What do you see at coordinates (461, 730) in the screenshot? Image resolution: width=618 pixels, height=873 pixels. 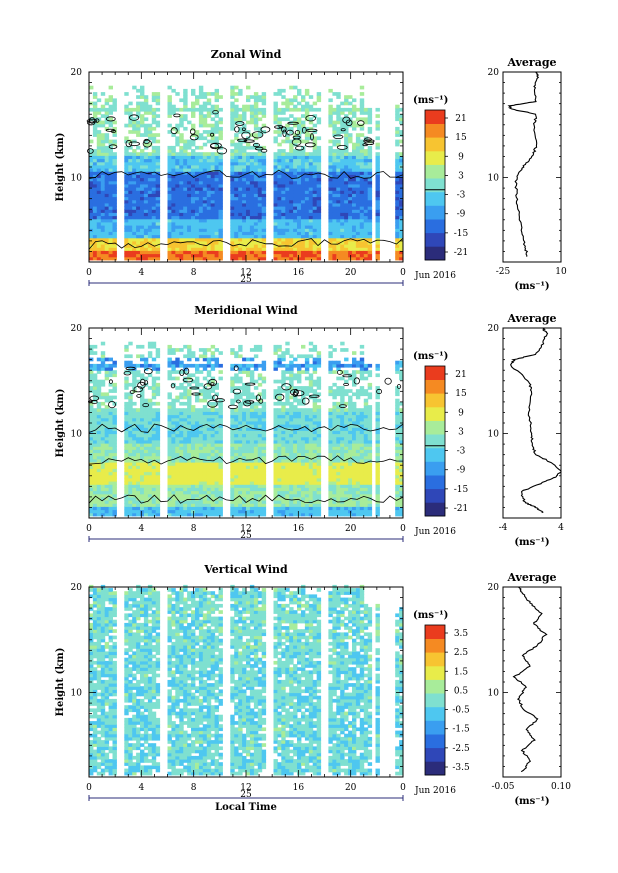 I see `colorbar-tick-label: -1.5` at bounding box center [461, 730].